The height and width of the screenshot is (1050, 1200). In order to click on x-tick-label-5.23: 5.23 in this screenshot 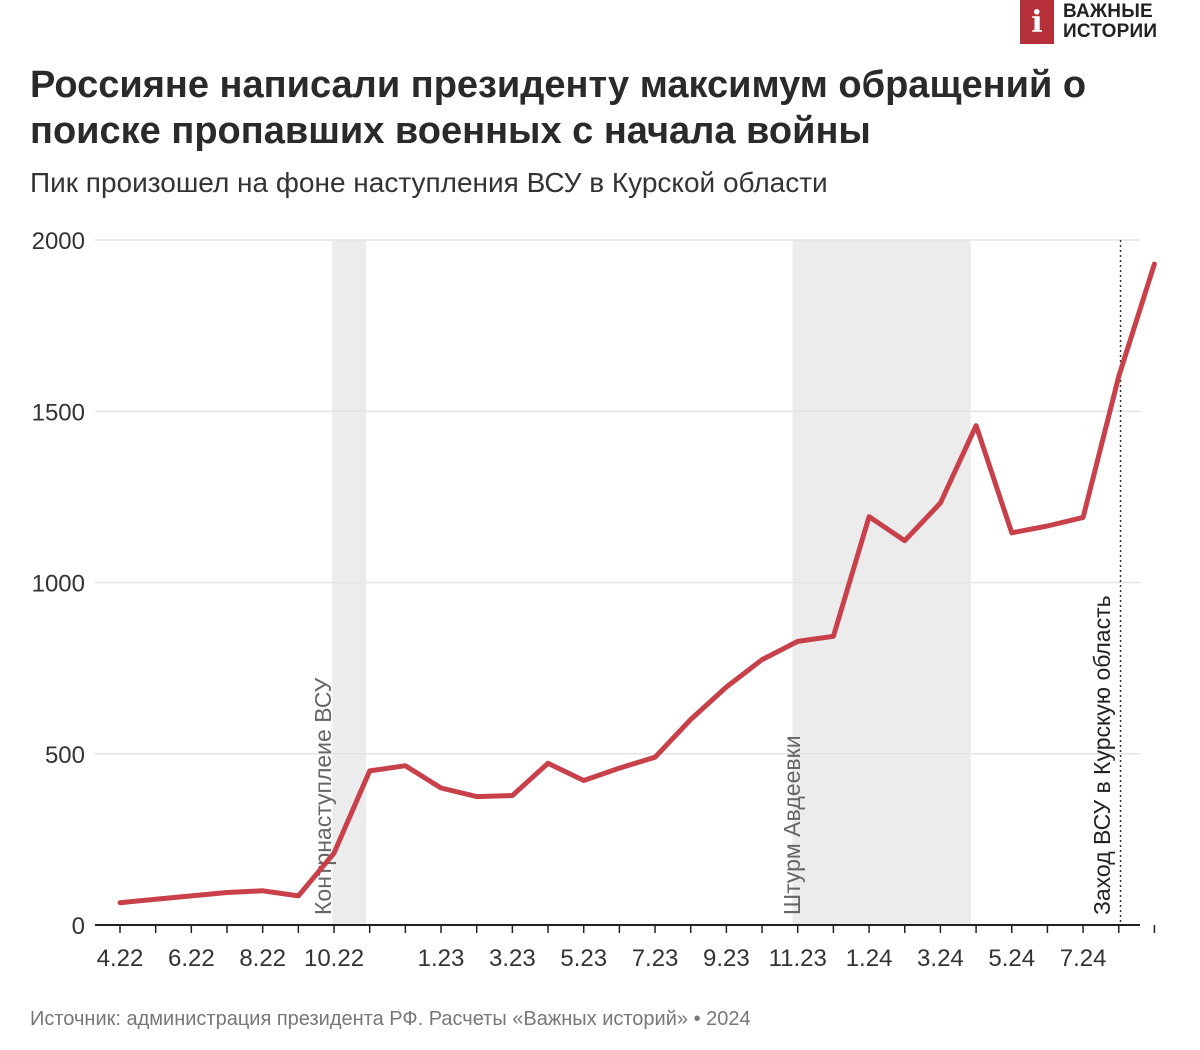, I will do `click(583, 958)`.